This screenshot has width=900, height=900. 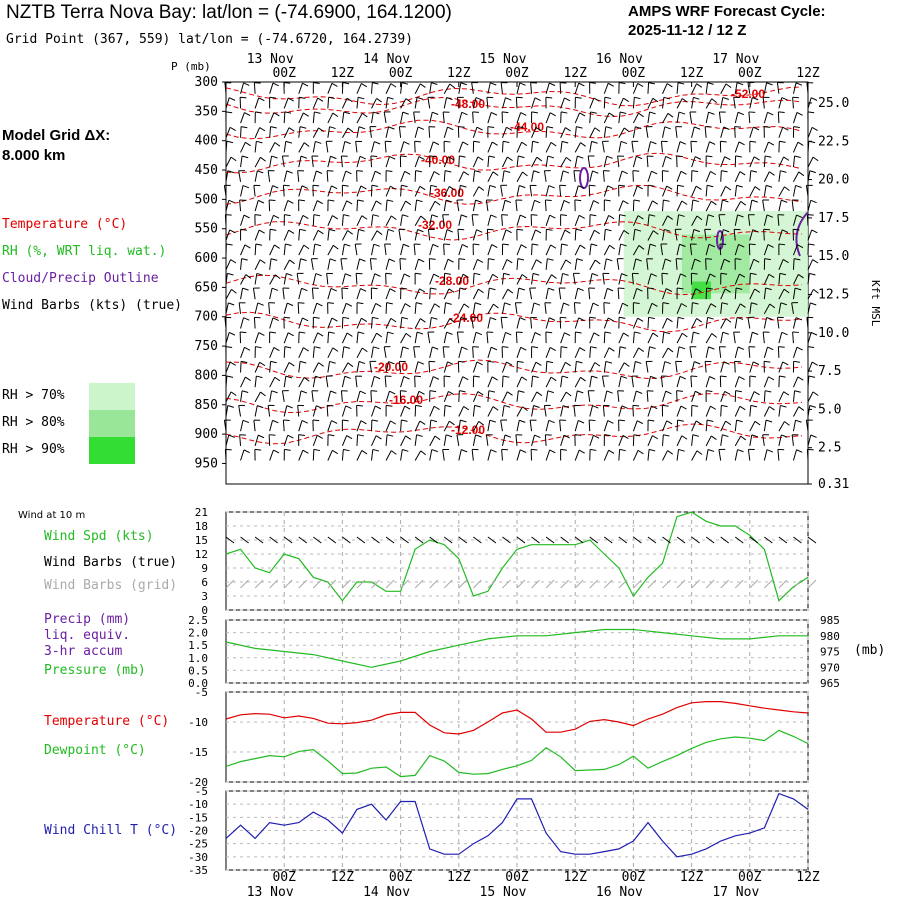 What do you see at coordinates (619, 59) in the screenshot?
I see `date-label-top: 16 Nov` at bounding box center [619, 59].